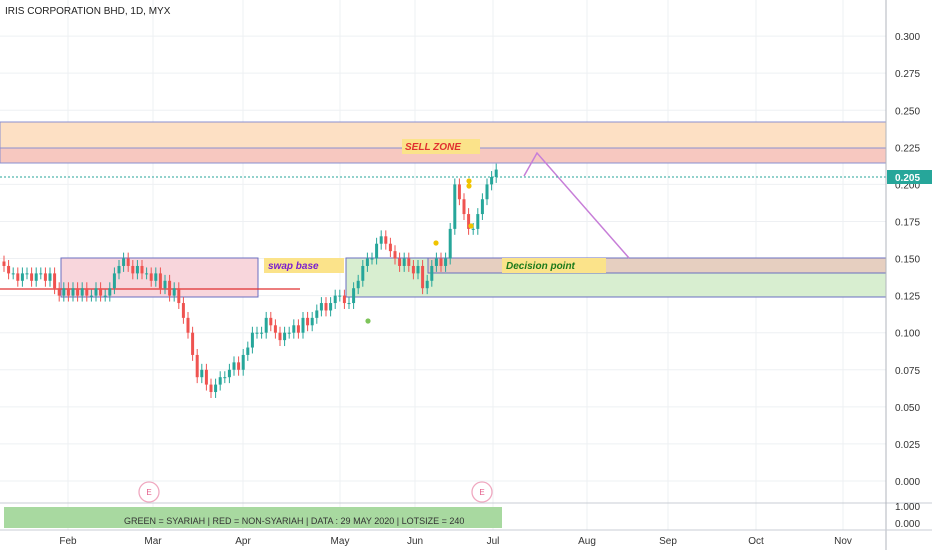 The height and width of the screenshot is (550, 932). What do you see at coordinates (340, 541) in the screenshot?
I see `x-tick-label: May` at bounding box center [340, 541].